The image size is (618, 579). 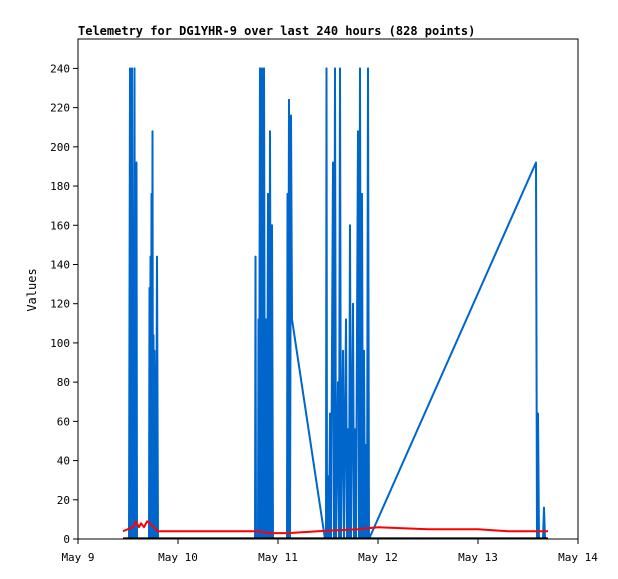 I want to click on x-tick-label: May 13, so click(x=478, y=557).